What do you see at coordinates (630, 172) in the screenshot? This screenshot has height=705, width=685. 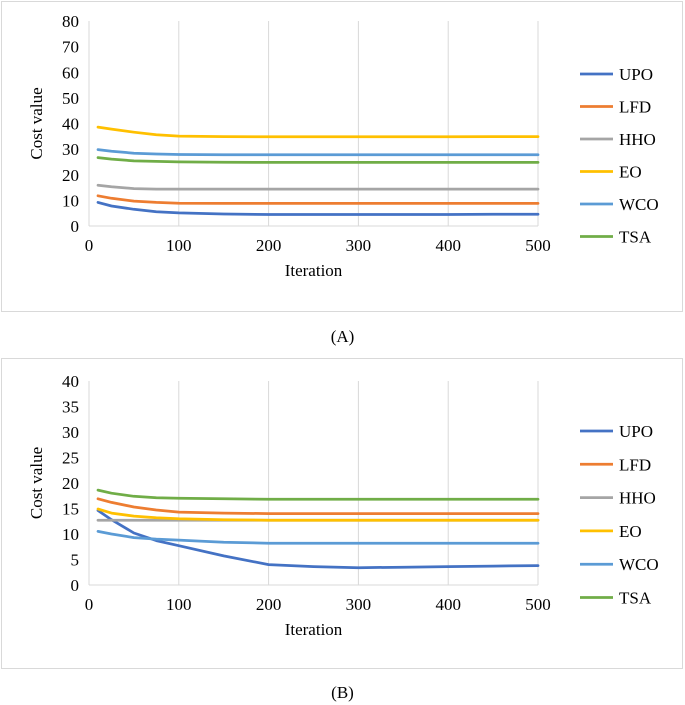 I see `chart-a-legend-label-eo: EO` at bounding box center [630, 172].